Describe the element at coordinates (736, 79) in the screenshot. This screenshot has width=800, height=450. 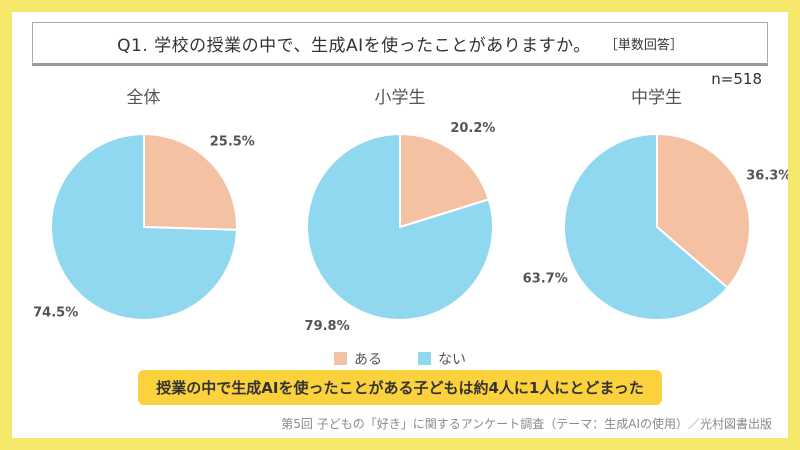
I see `sample-size-label: n=518` at that location.